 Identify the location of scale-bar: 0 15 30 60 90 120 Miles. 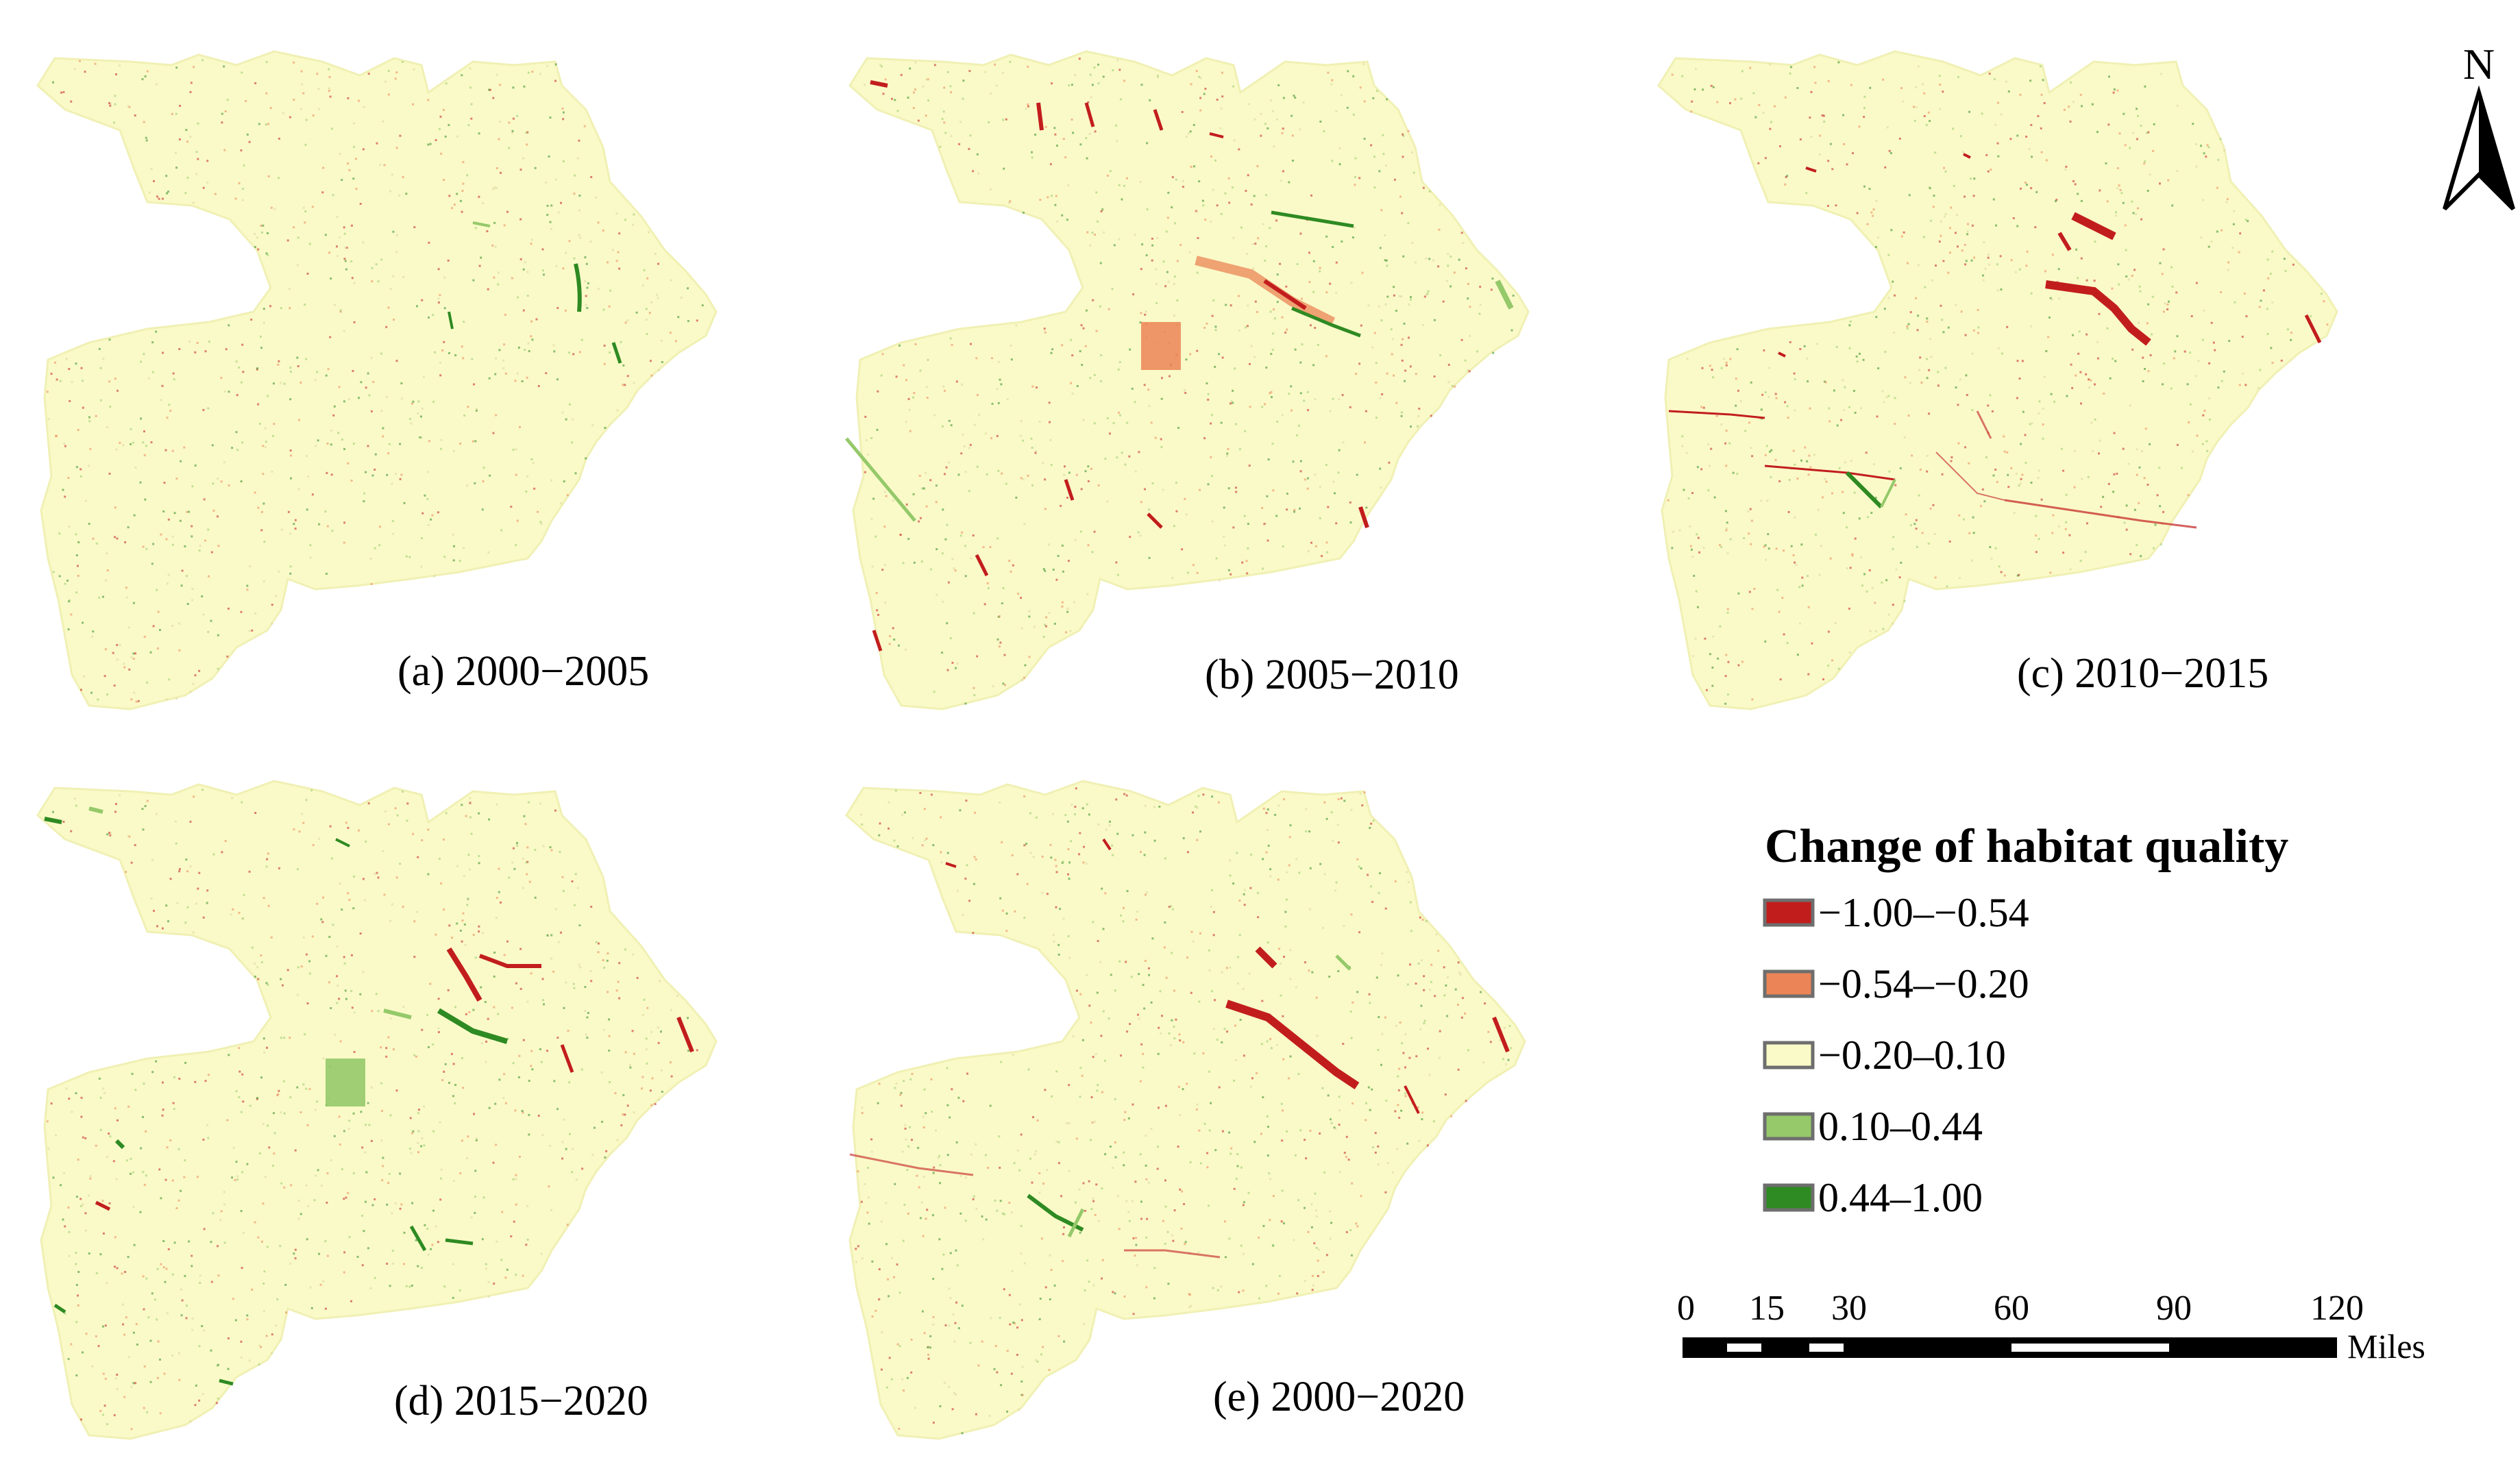
(2051, 1327).